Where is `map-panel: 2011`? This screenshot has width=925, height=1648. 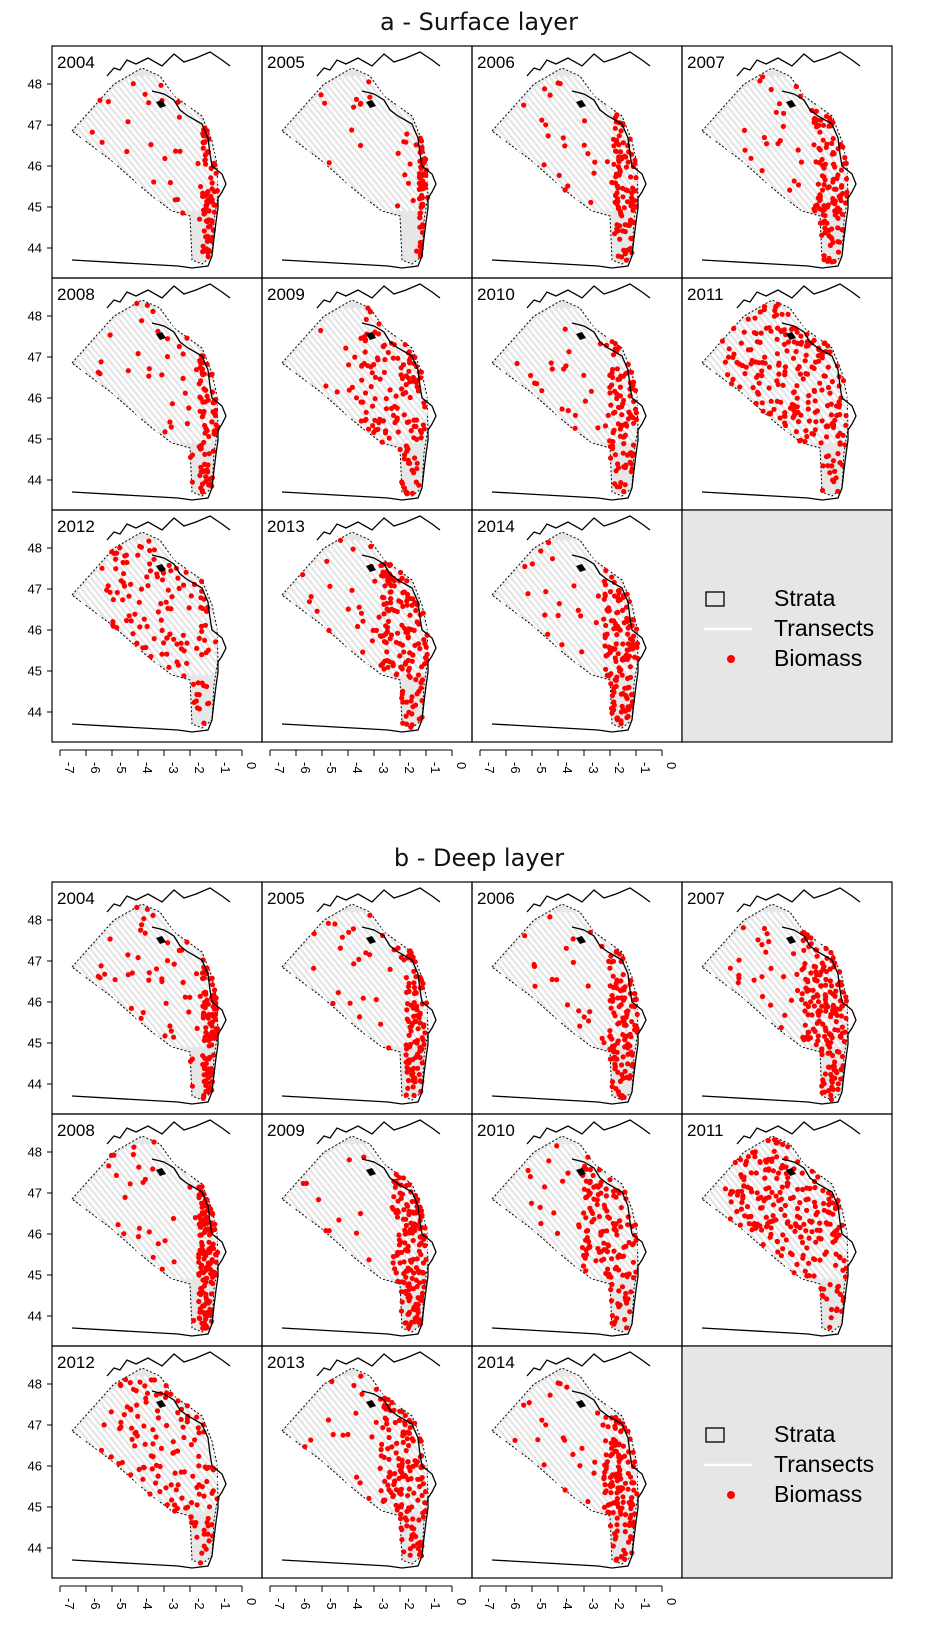 map-panel: 2011 is located at coordinates (787, 394).